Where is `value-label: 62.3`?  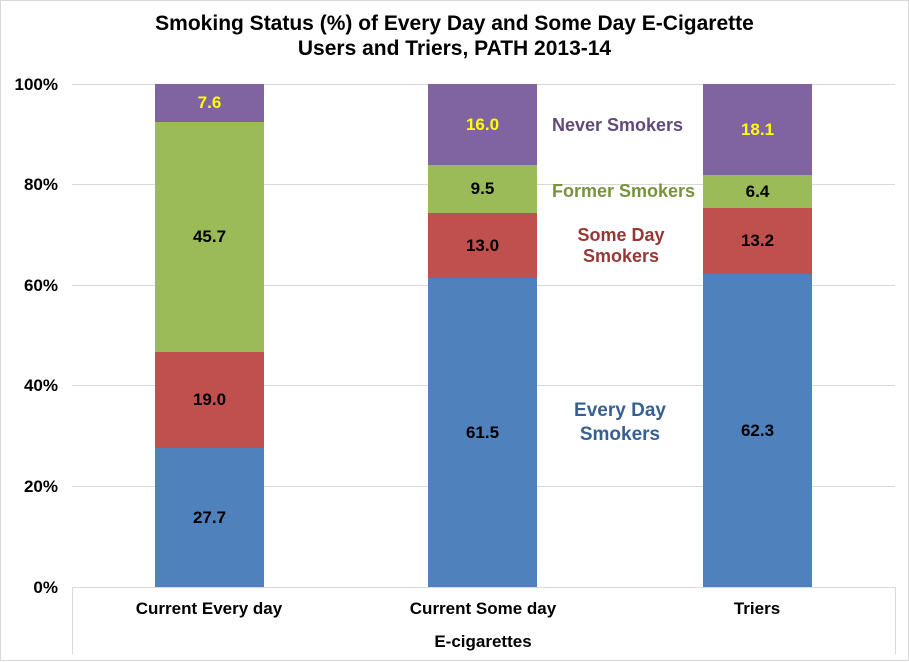
value-label: 62.3 is located at coordinates (757, 430).